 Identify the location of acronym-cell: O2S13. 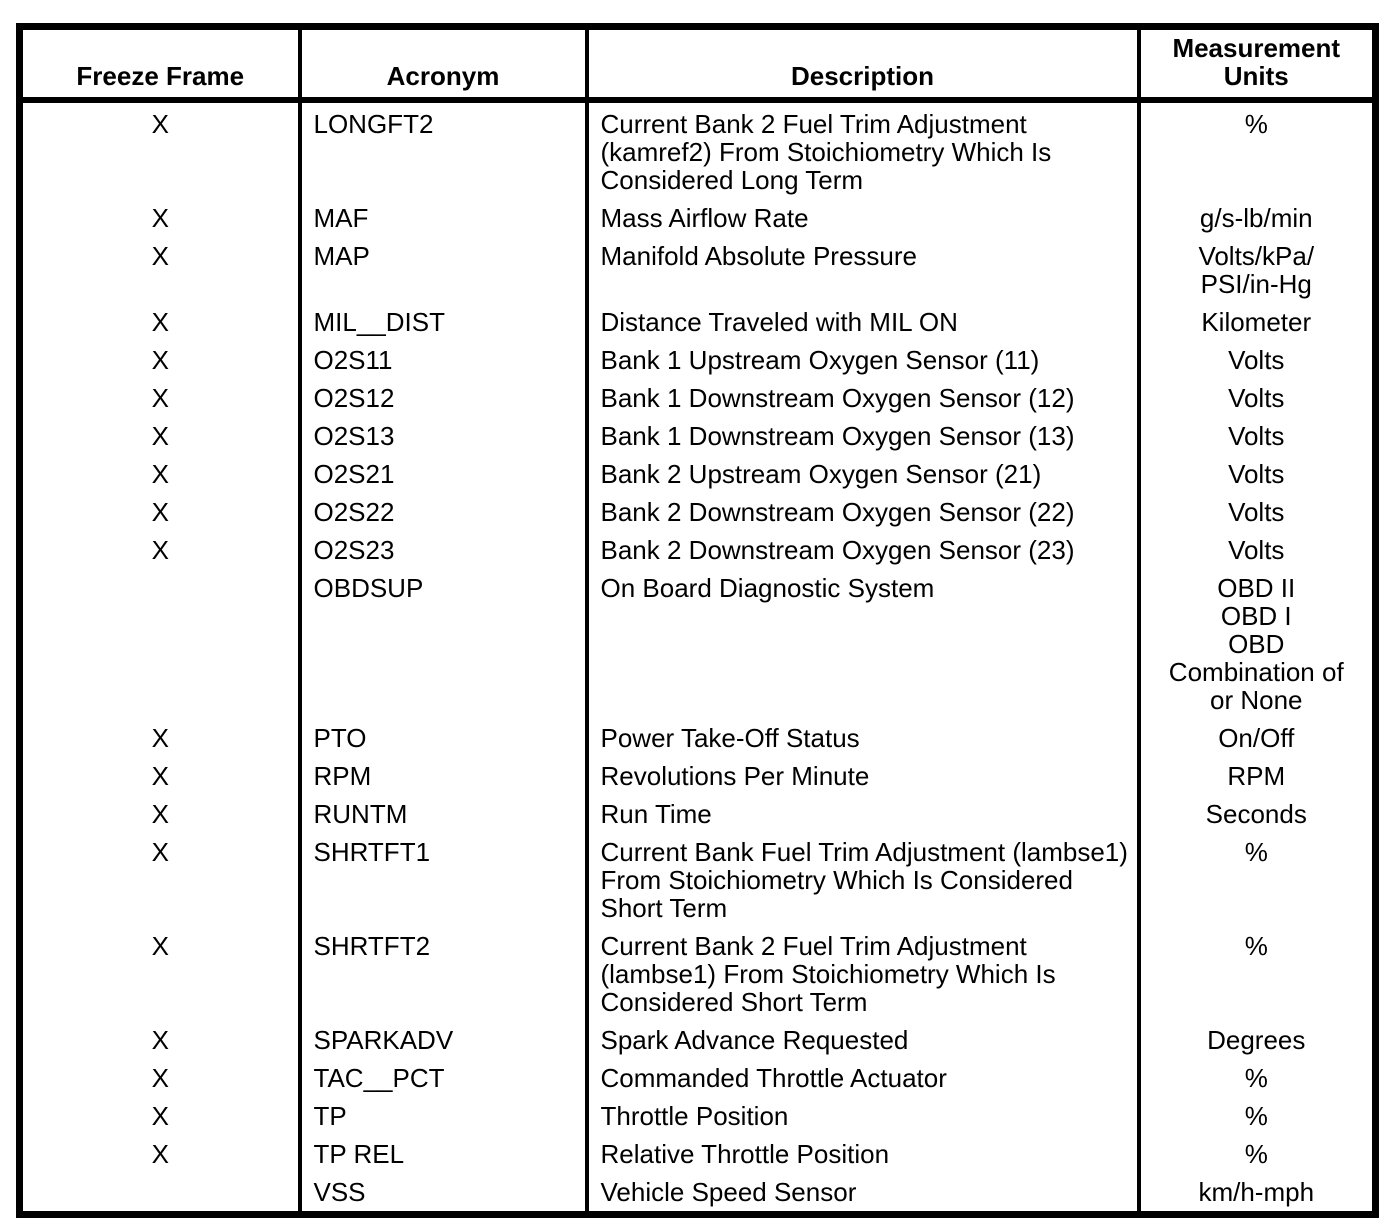
(442, 436).